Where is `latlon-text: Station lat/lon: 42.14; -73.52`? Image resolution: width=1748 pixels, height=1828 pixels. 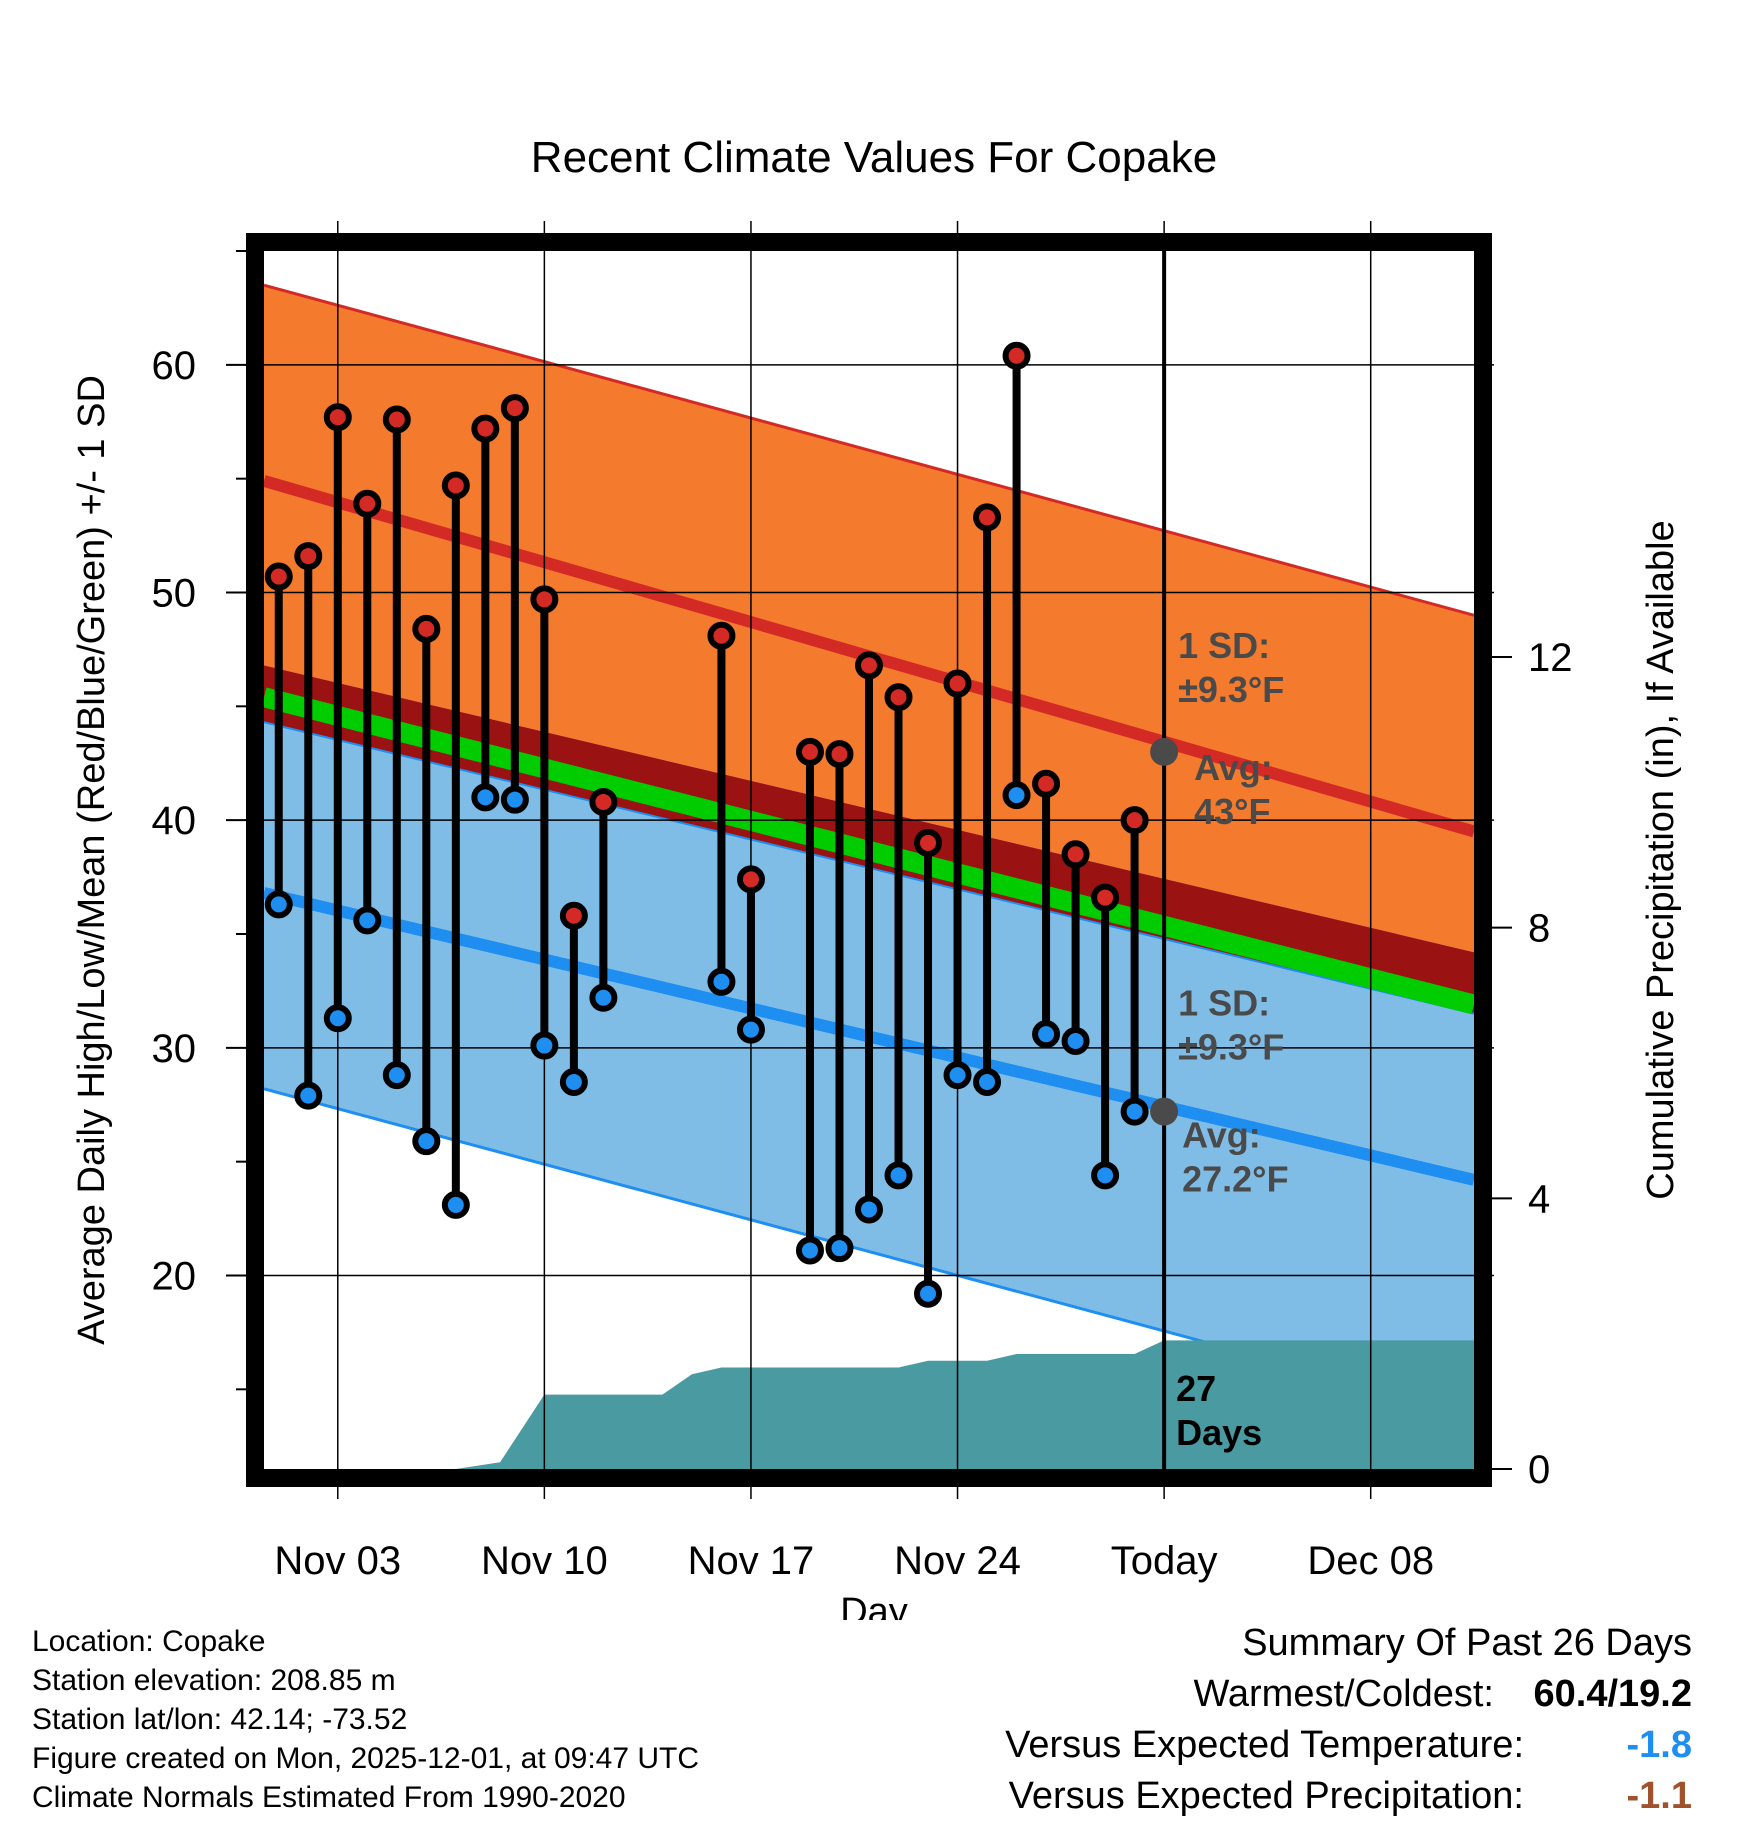
latlon-text: Station lat/lon: 42.14; -73.52 is located at coordinates (220, 1719).